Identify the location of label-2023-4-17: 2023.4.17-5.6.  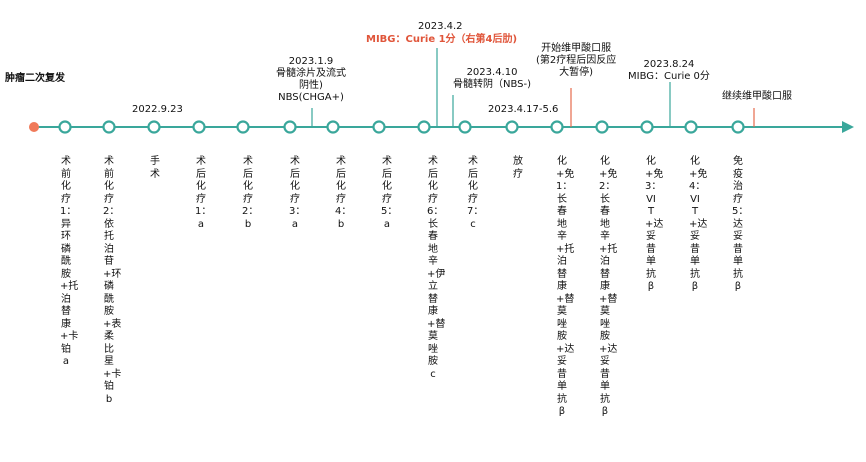
(523, 109).